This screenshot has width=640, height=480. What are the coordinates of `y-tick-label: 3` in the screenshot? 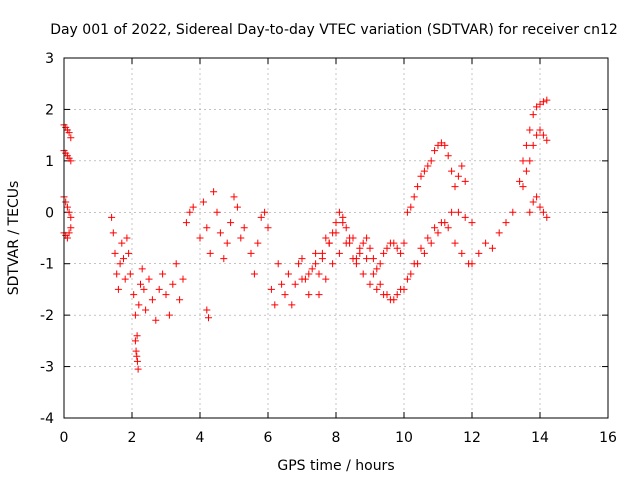 It's located at (49, 59).